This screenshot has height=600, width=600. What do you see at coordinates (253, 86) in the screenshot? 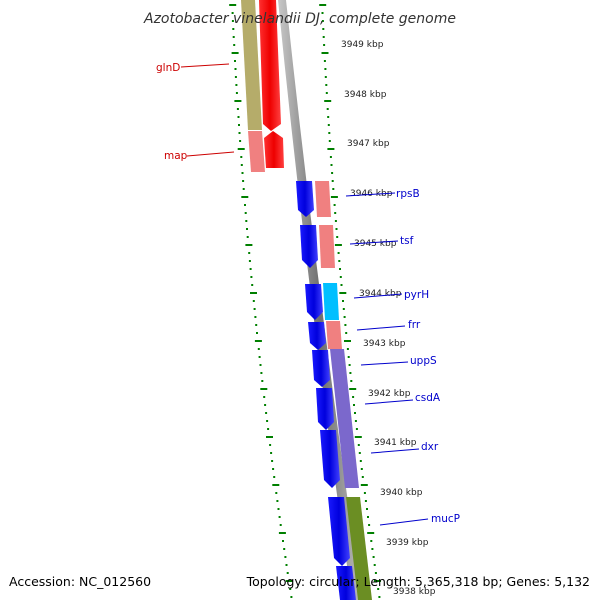
I see `cog-ring-reverse` at bounding box center [253, 86].